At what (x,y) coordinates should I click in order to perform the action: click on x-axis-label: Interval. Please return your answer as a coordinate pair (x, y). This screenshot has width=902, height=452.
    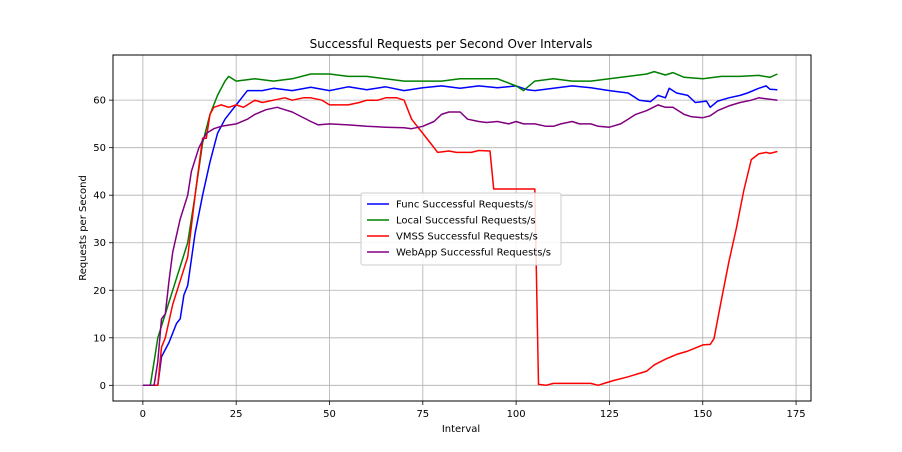
    Looking at the image, I should click on (461, 429).